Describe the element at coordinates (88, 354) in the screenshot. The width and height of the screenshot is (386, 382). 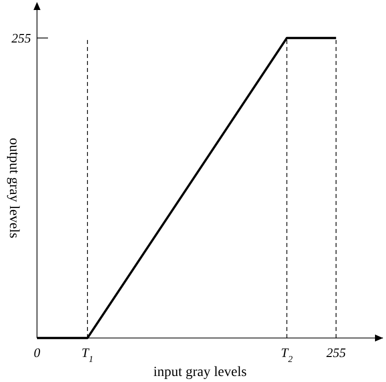
I see `ref-line-label: T$_{1}$` at that location.